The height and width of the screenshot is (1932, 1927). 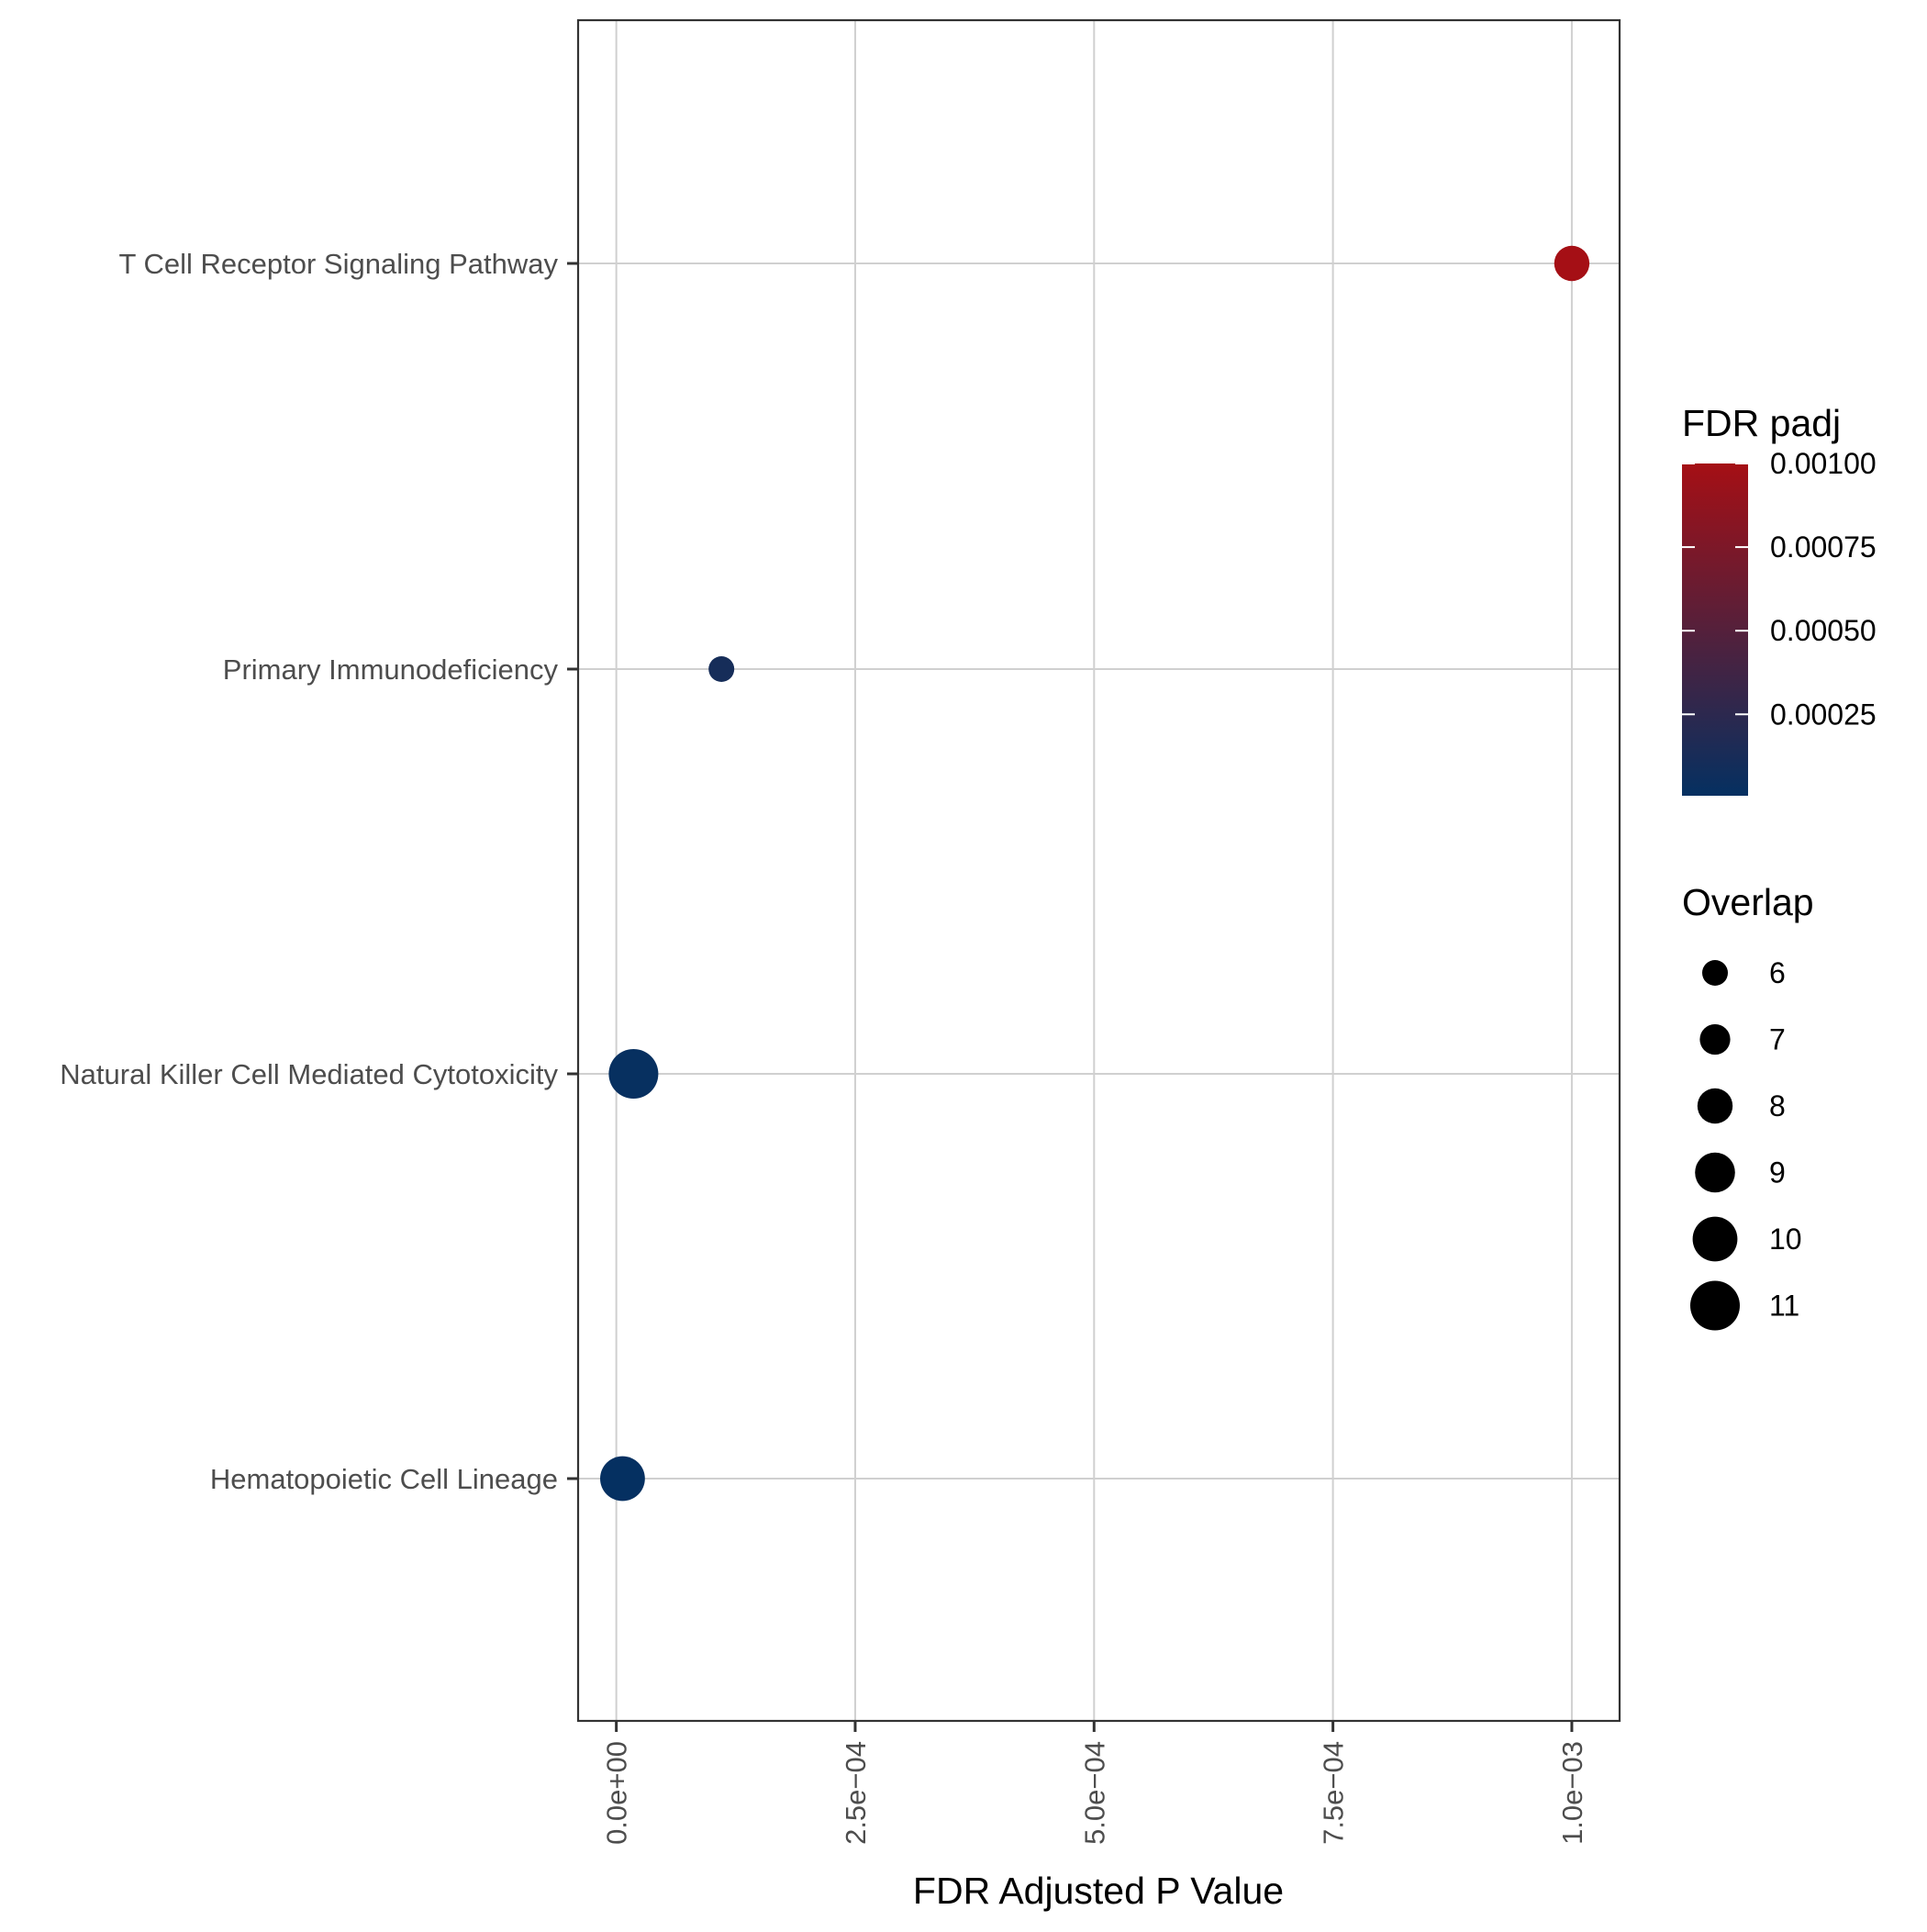 I want to click on size-legend-label: 6, so click(x=1777, y=973).